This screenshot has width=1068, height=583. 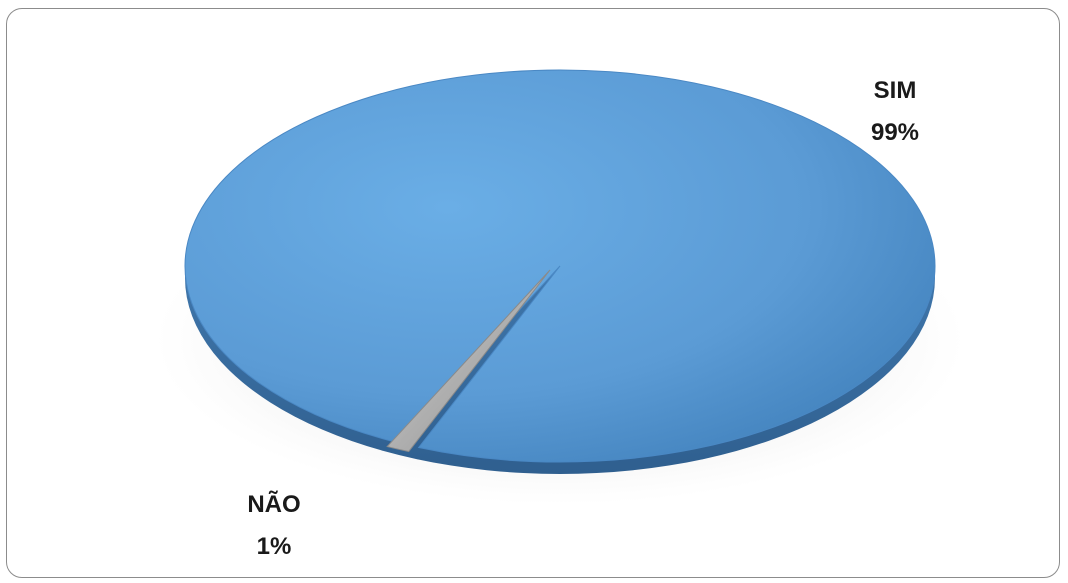 What do you see at coordinates (274, 546) in the screenshot?
I see `label-nao-value: 1%` at bounding box center [274, 546].